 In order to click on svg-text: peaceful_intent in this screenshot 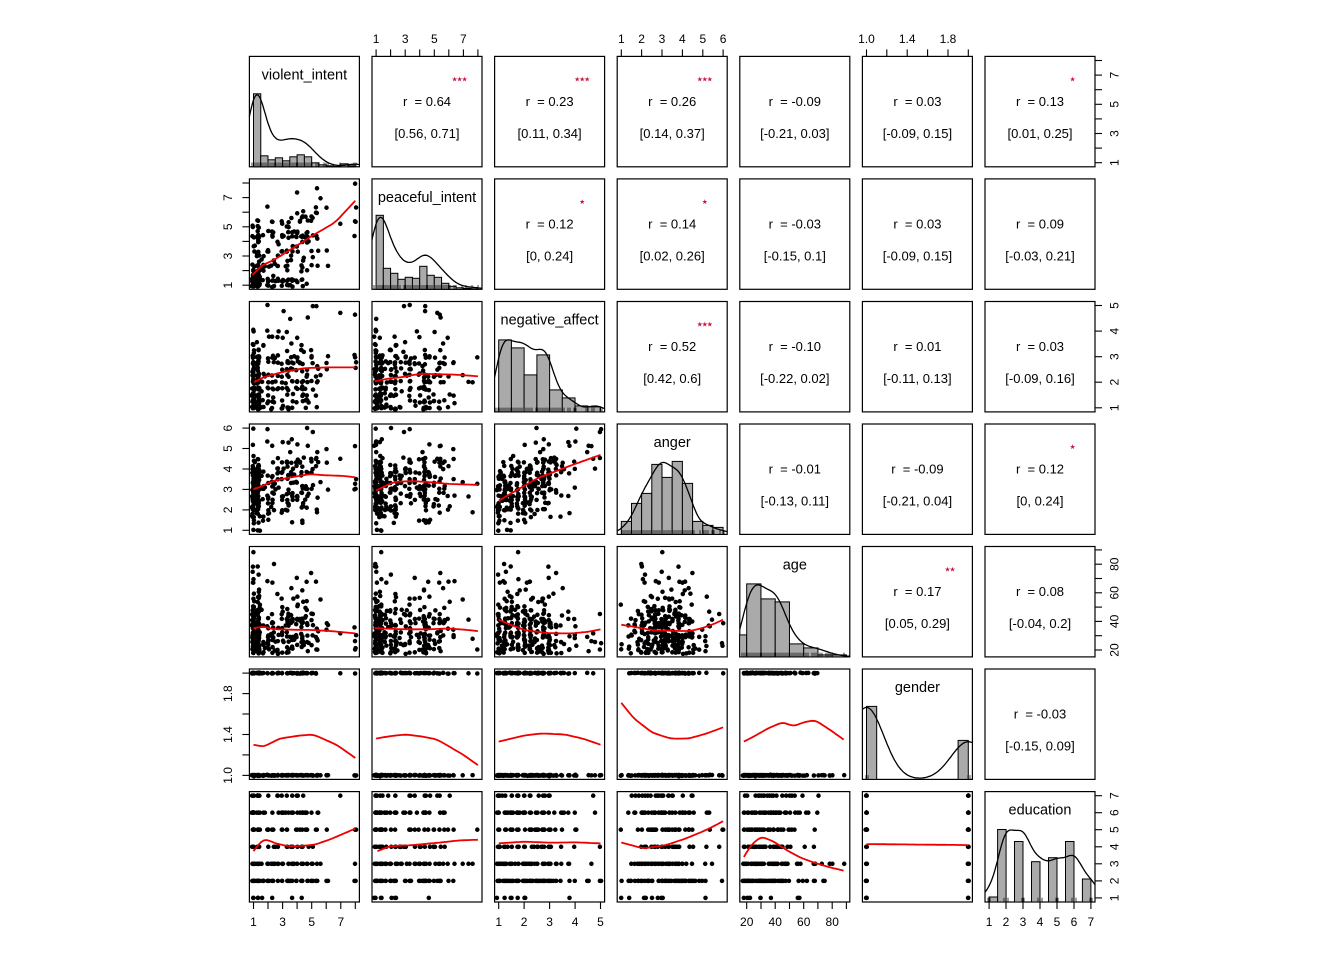, I will do `click(427, 198)`.